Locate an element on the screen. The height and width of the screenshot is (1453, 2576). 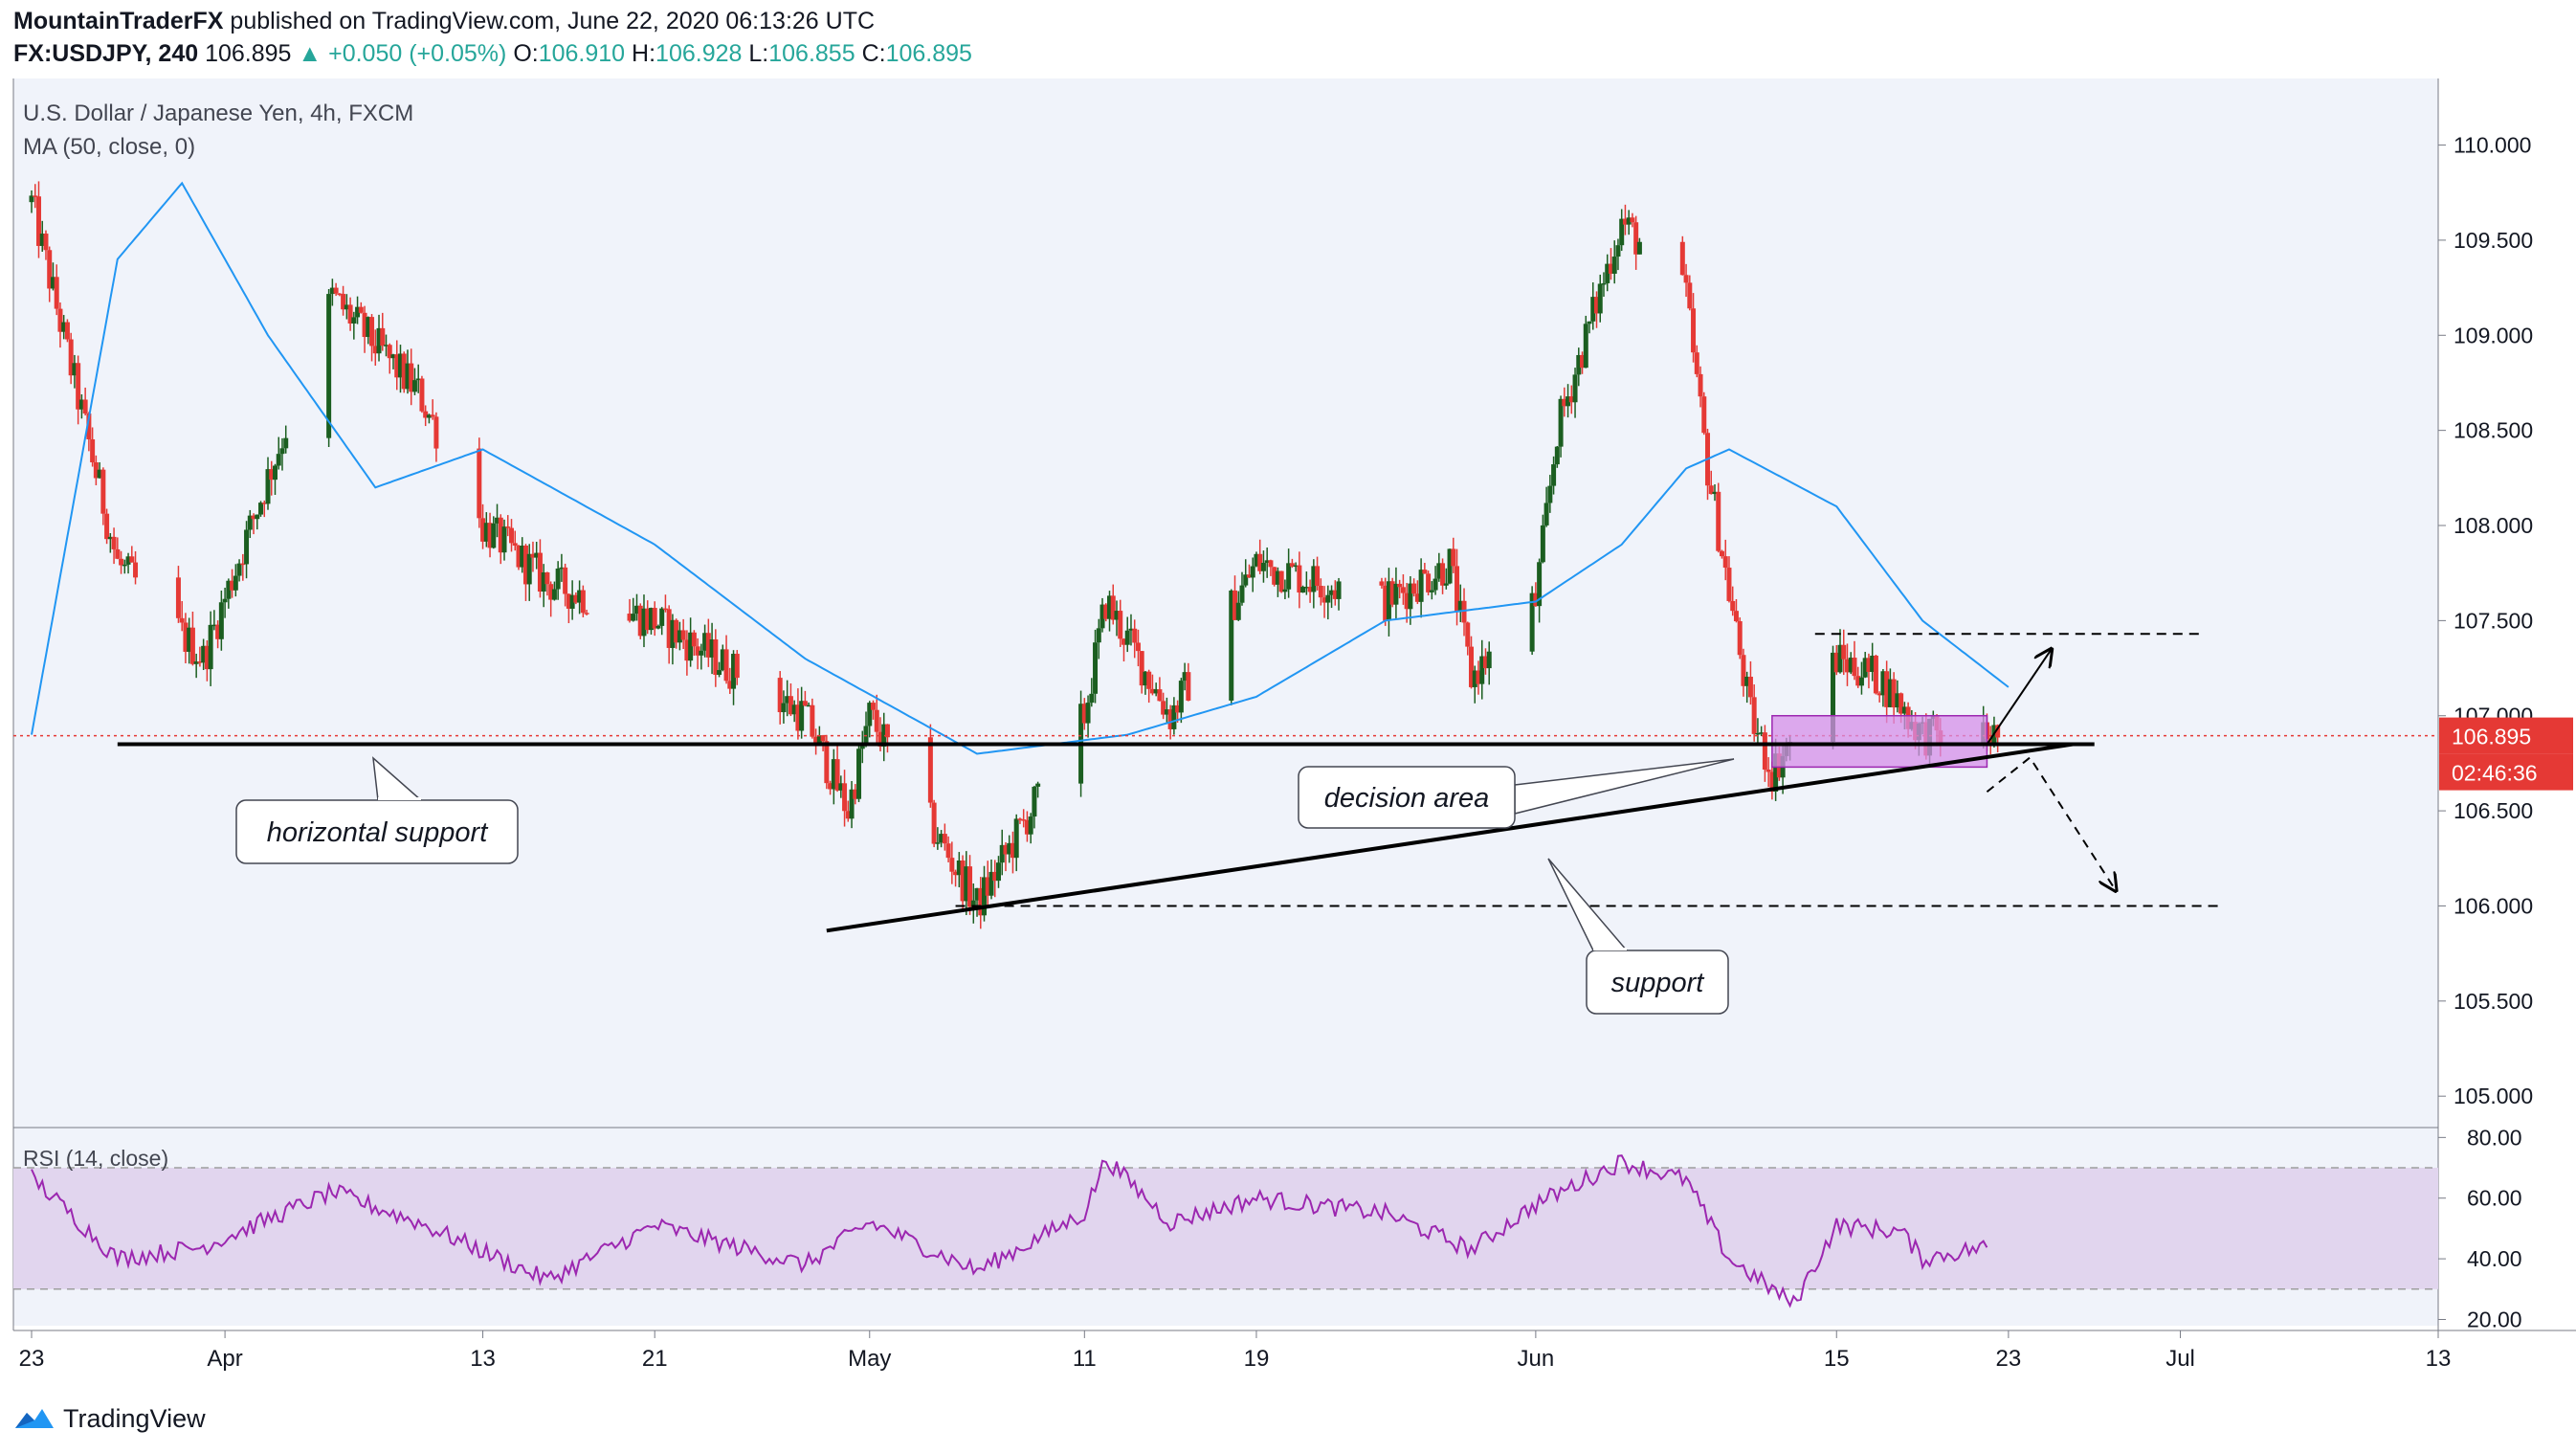
time-tick-label: Jun is located at coordinates (1536, 1359).